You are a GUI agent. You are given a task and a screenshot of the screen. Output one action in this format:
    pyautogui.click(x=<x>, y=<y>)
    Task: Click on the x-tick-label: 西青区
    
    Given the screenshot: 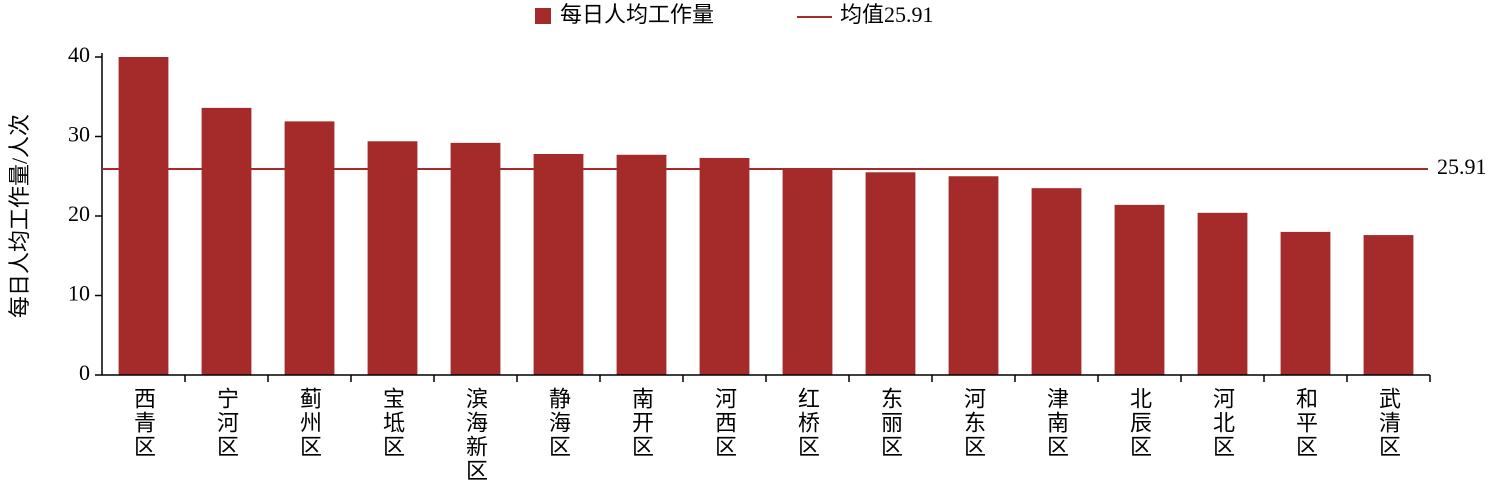 What is the action you would take?
    pyautogui.click(x=143, y=423)
    